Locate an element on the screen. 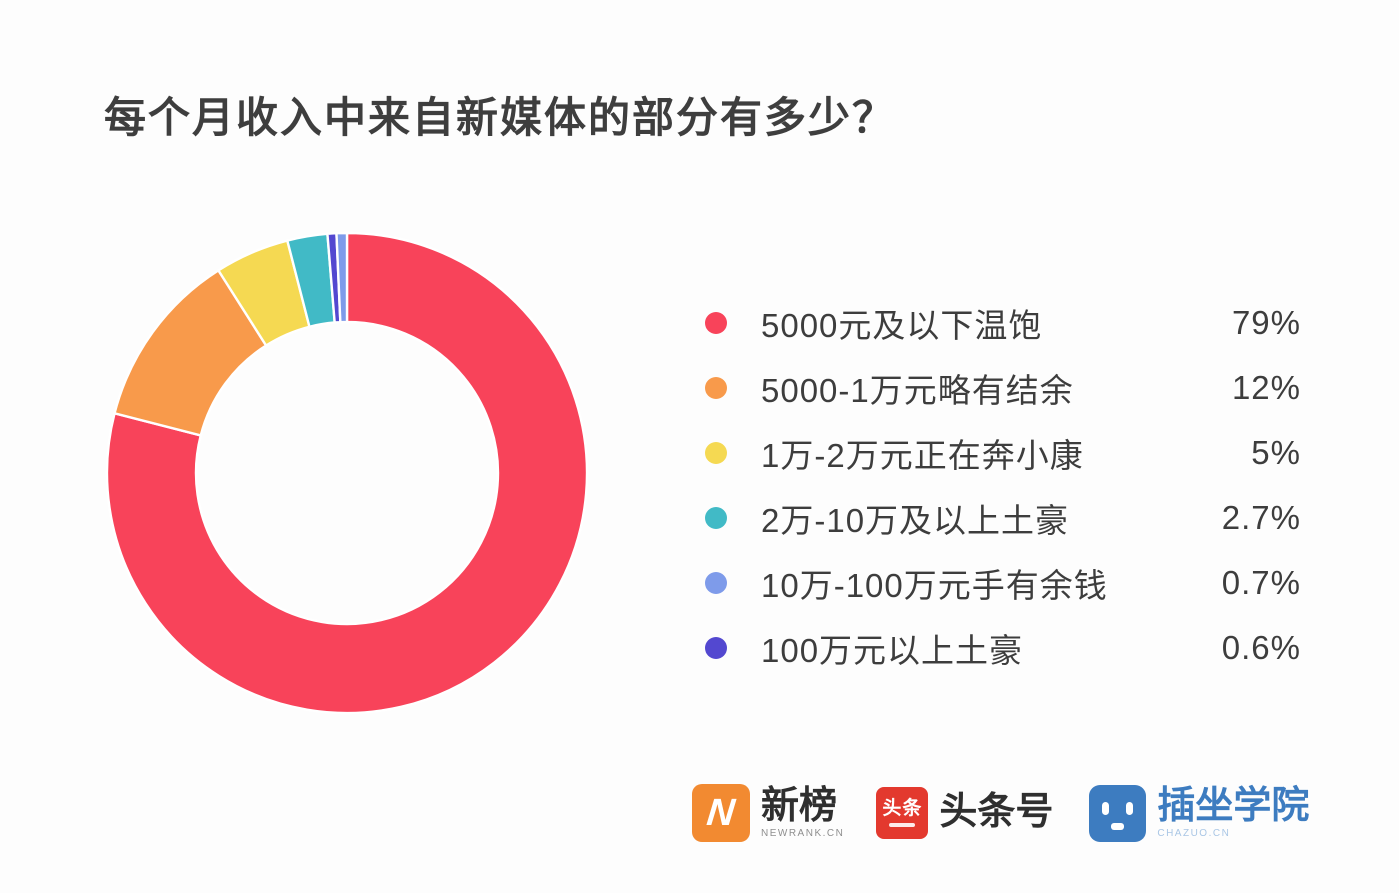 The width and height of the screenshot is (1399, 893). logo-newrank: N 新榜 NEWRANK.CN is located at coordinates (768, 813).